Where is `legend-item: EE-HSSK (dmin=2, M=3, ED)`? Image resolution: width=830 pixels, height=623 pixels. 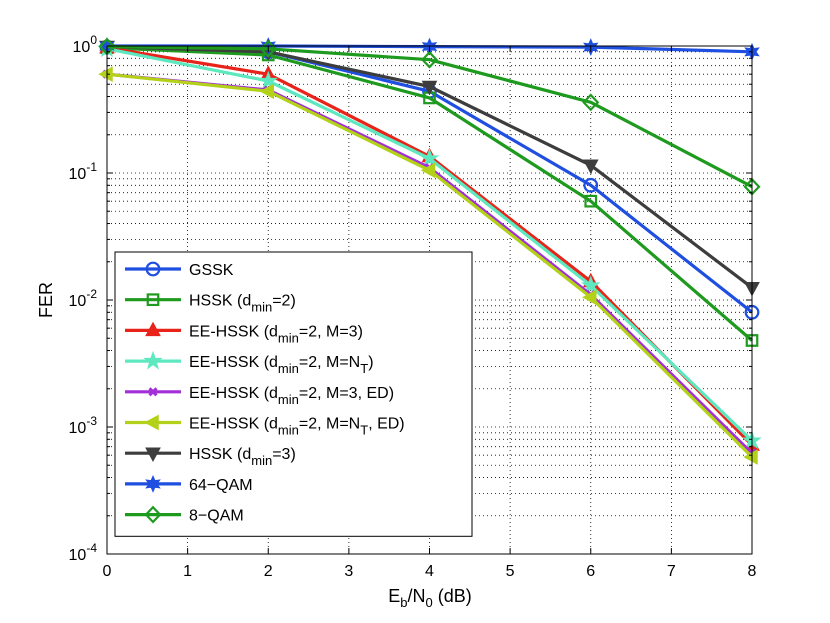
legend-item: EE-HSSK (dmin=2, M=3, ED) is located at coordinates (259, 396).